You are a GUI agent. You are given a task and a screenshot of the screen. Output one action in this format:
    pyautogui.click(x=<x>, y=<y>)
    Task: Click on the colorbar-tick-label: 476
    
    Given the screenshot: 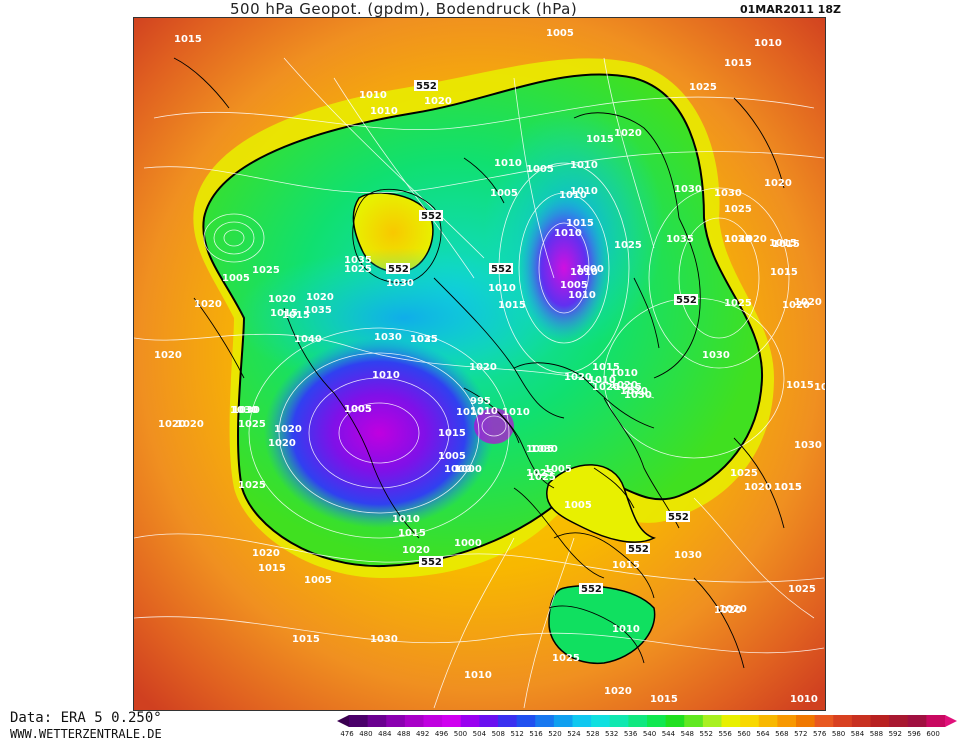 What is the action you would take?
    pyautogui.click(x=347, y=734)
    